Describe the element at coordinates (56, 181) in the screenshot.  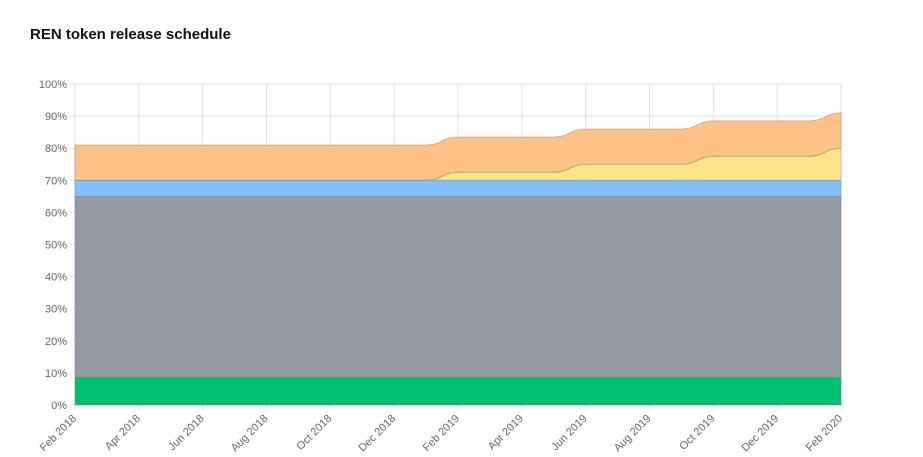
I see `y-tick-label: 70%` at that location.